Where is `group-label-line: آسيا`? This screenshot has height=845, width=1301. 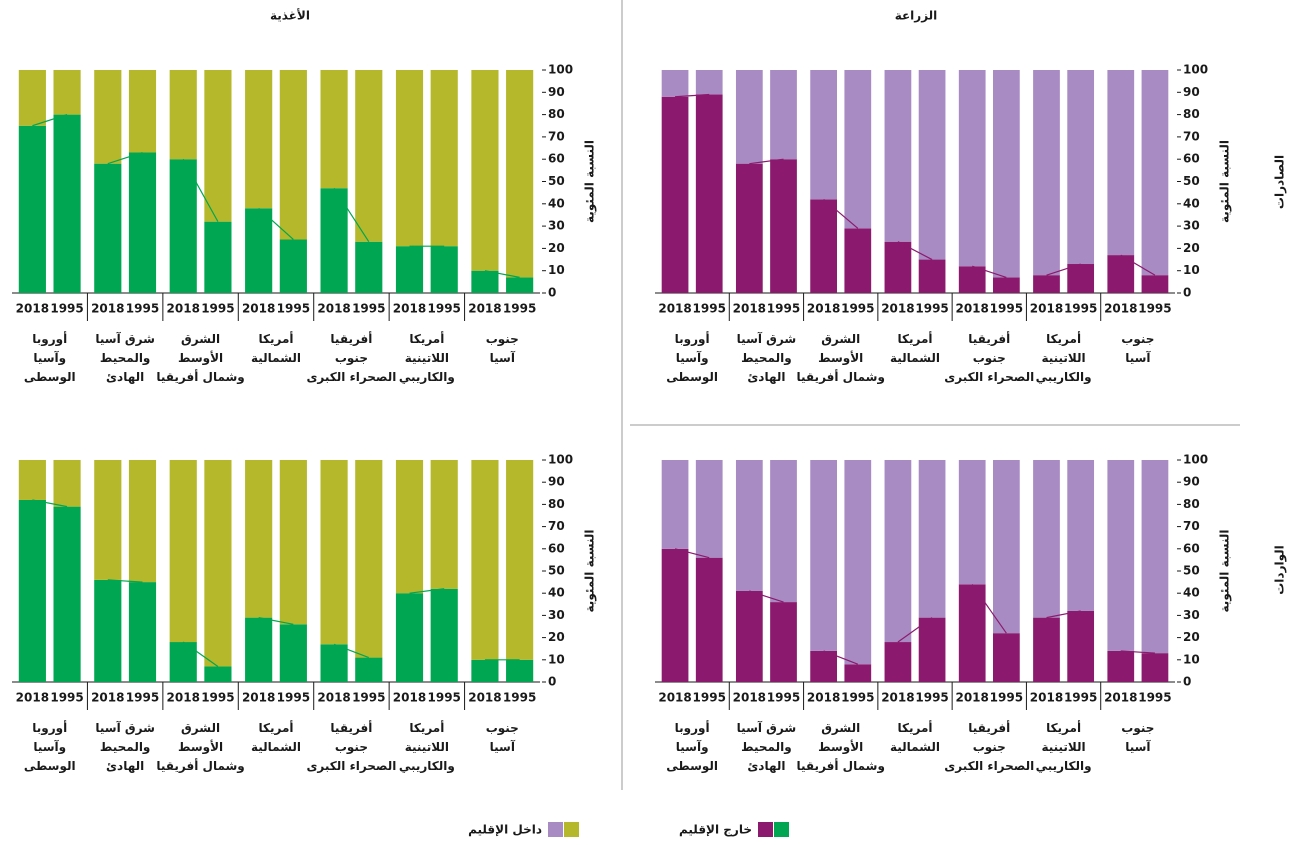 group-label-line: آسيا is located at coordinates (503, 357).